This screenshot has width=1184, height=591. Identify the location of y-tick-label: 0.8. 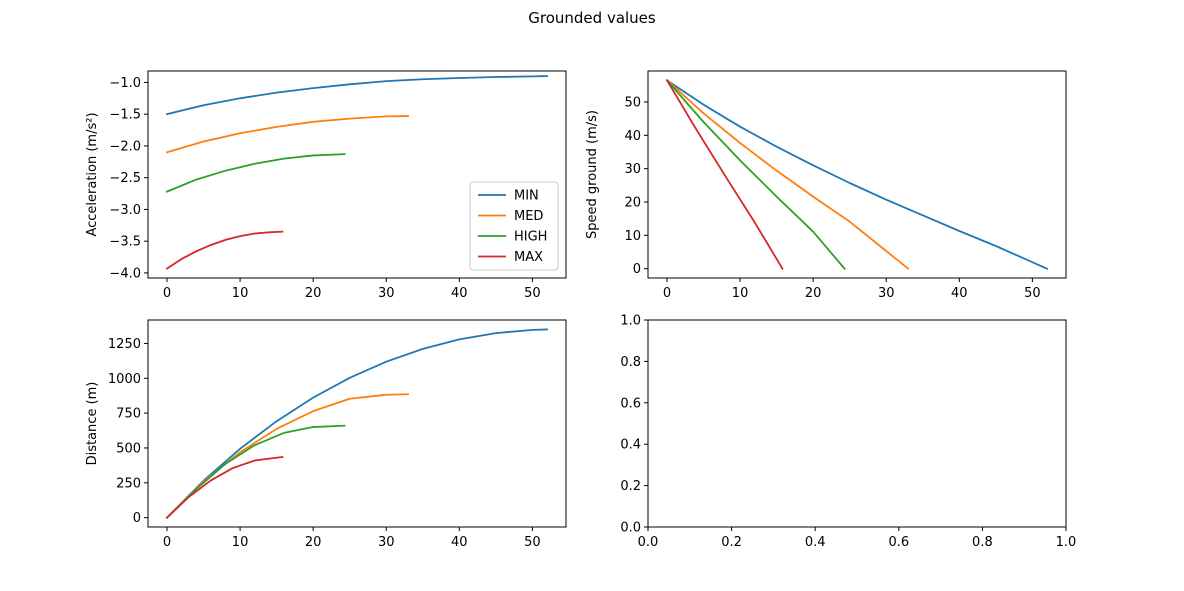
(630, 362).